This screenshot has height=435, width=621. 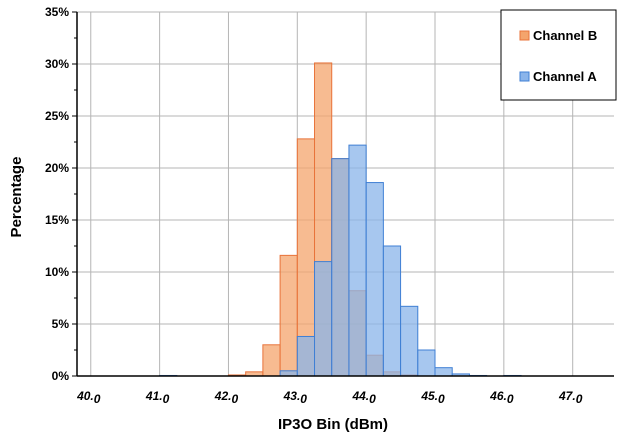 What do you see at coordinates (57, 64) in the screenshot?
I see `y-tick-label-6: 30%` at bounding box center [57, 64].